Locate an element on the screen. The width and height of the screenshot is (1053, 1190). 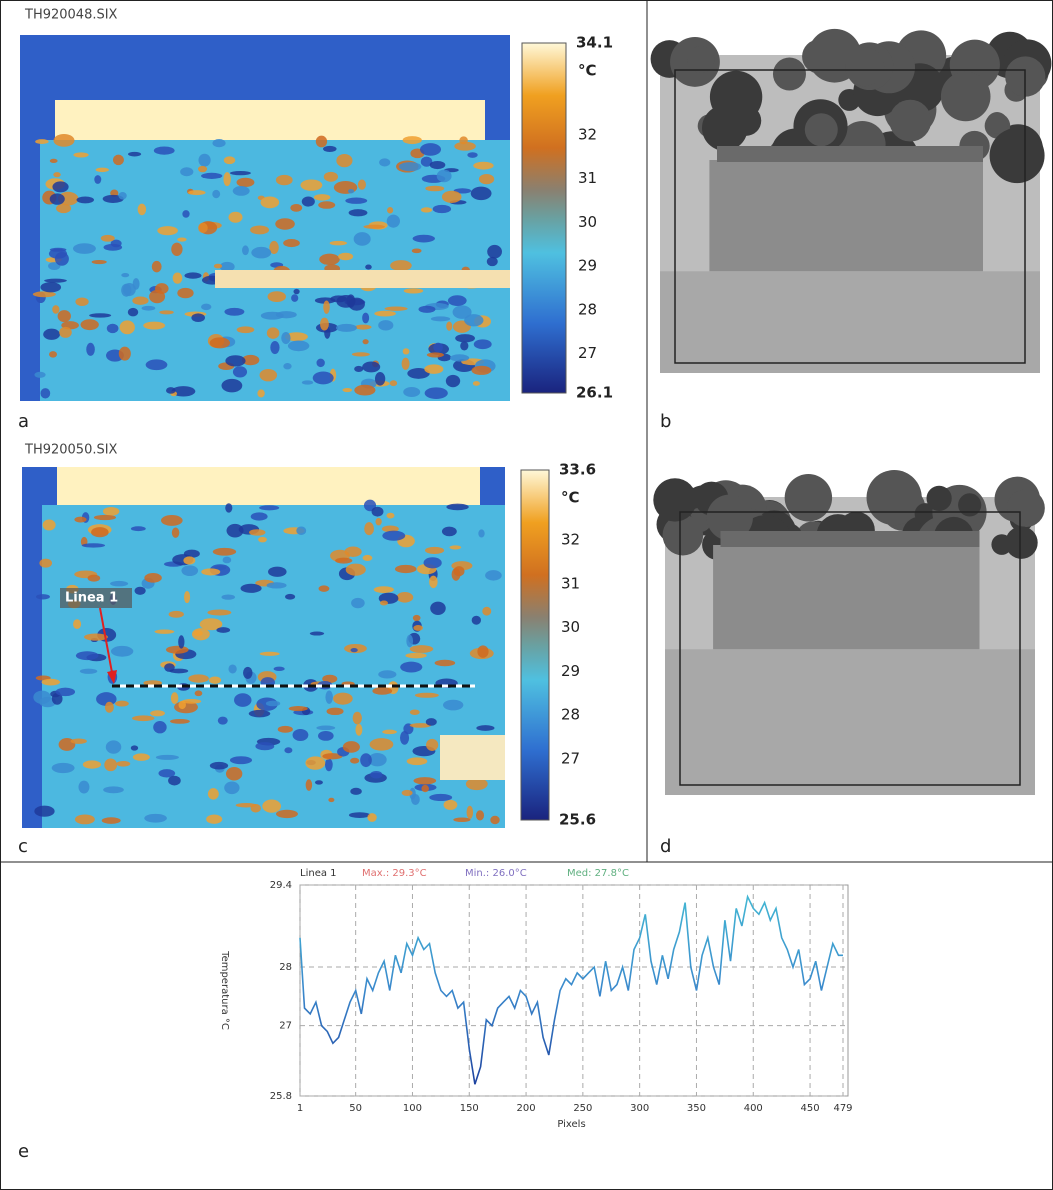
stat-label: Min.: 26.0°C is located at coordinates (496, 873).